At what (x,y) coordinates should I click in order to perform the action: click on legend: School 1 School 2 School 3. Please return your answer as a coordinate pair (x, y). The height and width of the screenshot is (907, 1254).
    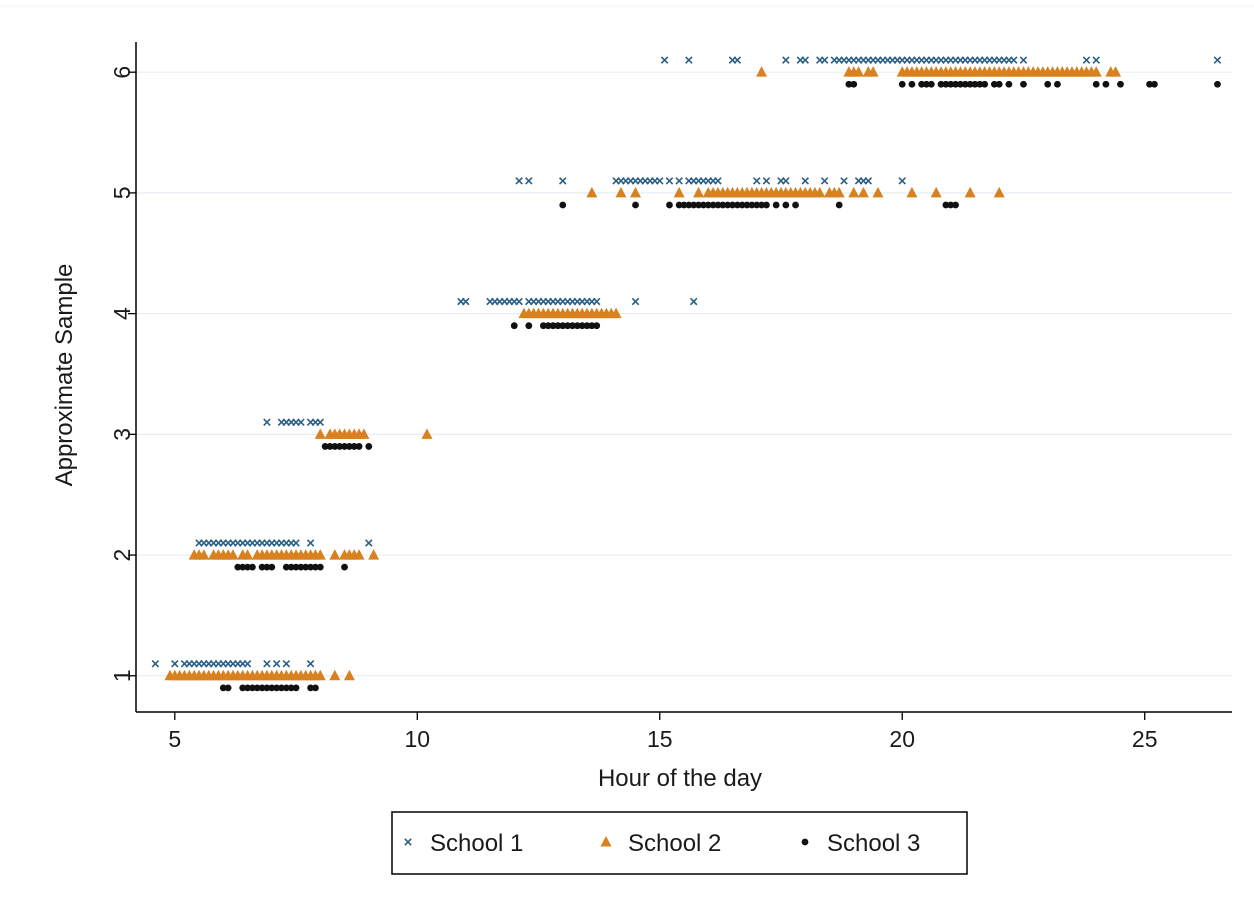
    Looking at the image, I should click on (679, 843).